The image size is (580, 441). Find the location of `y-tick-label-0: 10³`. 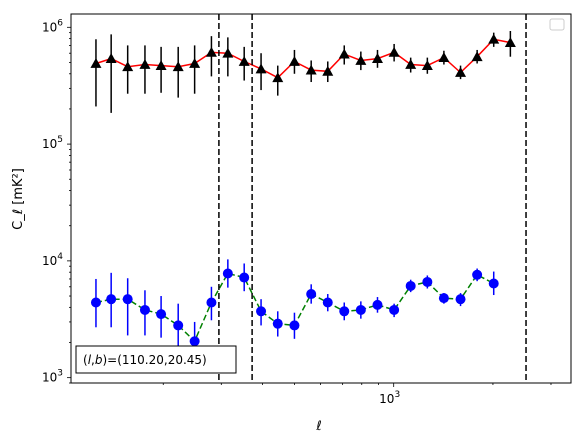

y-tick-label-0: 10³ is located at coordinates (52, 377).